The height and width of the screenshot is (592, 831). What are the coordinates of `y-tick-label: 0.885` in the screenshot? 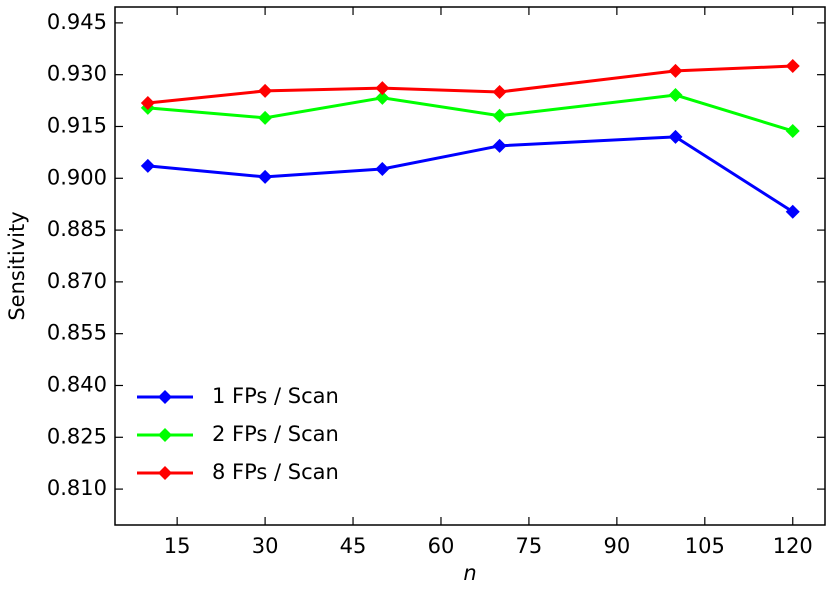 It's located at (77, 229).